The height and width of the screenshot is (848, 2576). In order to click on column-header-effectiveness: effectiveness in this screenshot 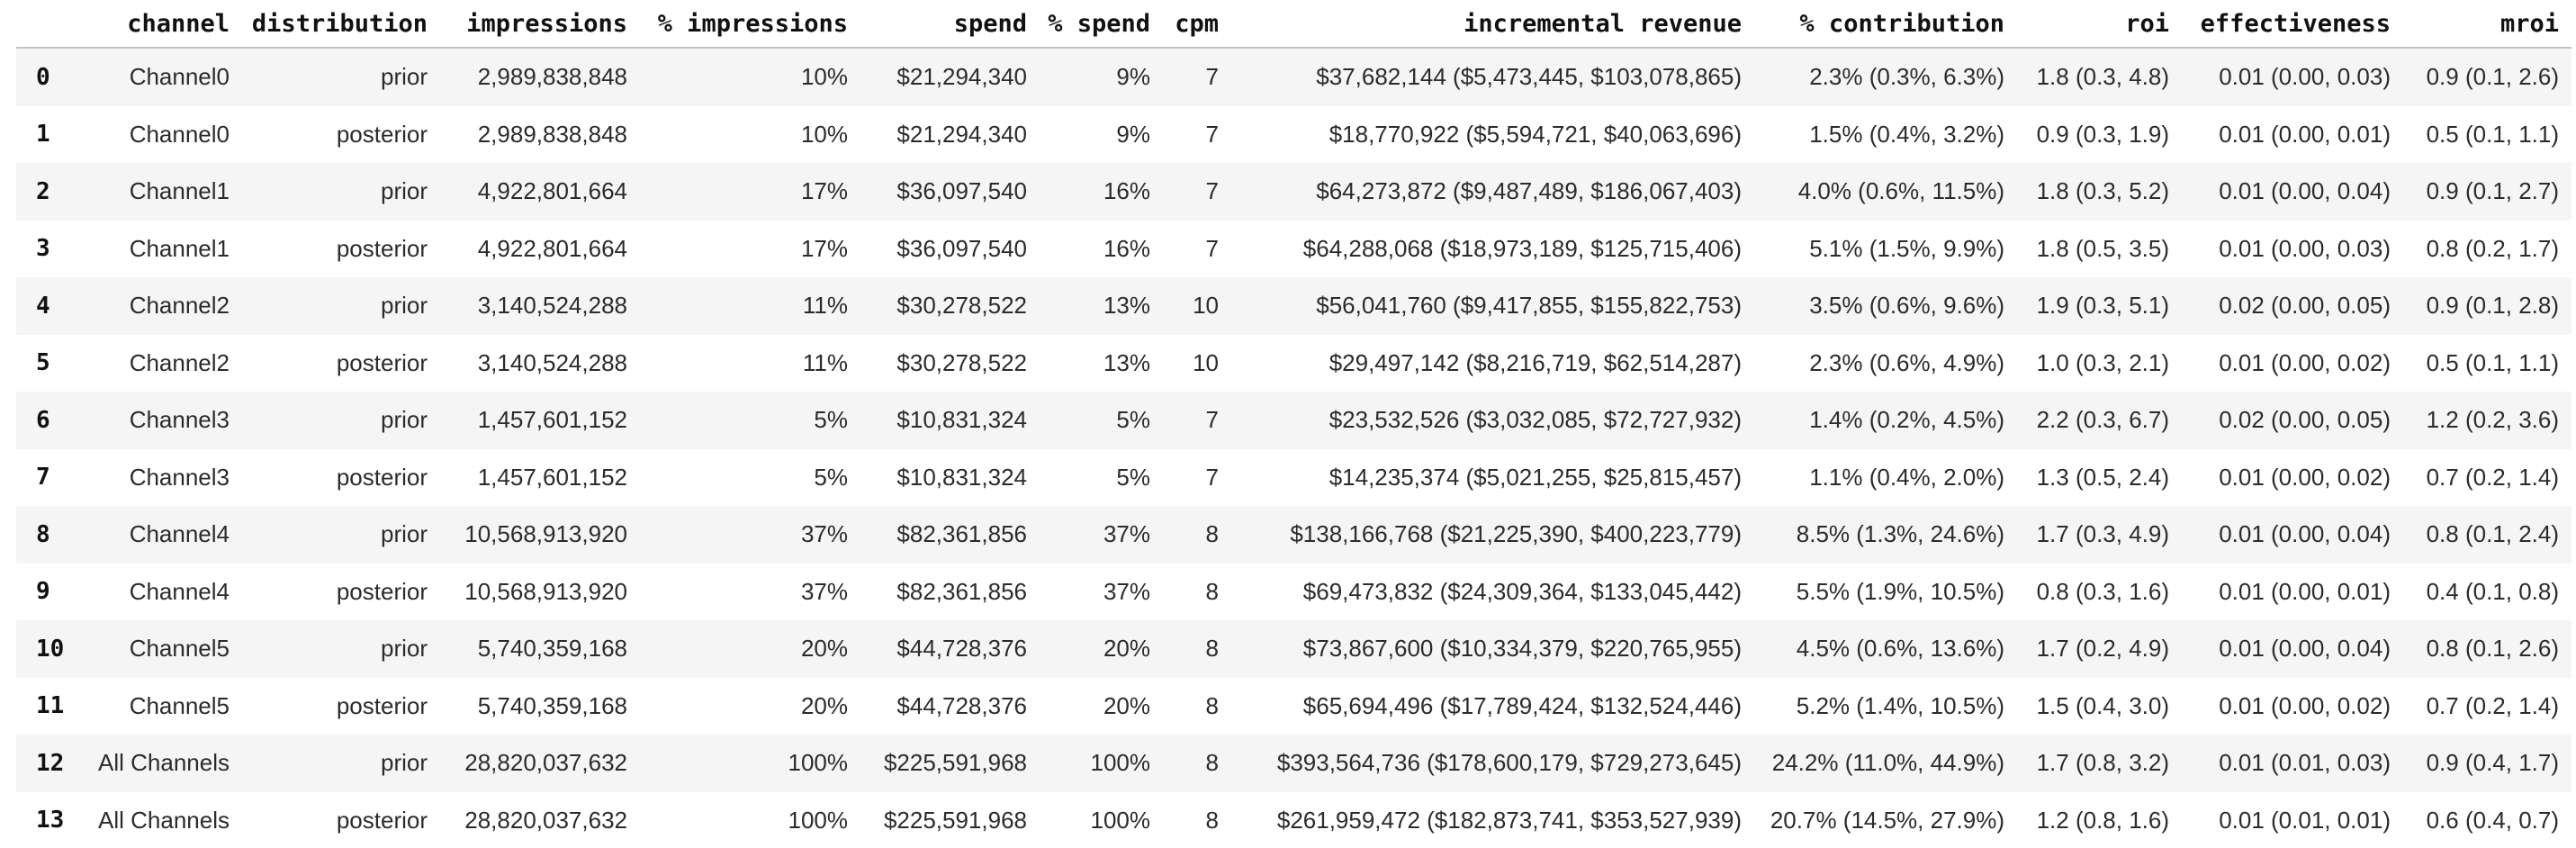, I will do `click(2292, 25)`.